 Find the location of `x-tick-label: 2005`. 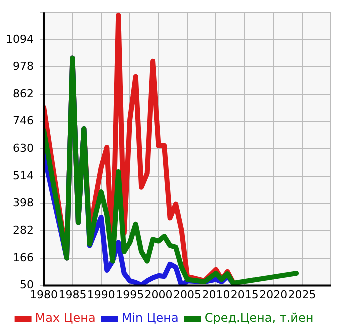

x-tick-label: 2005 is located at coordinates (187, 295).